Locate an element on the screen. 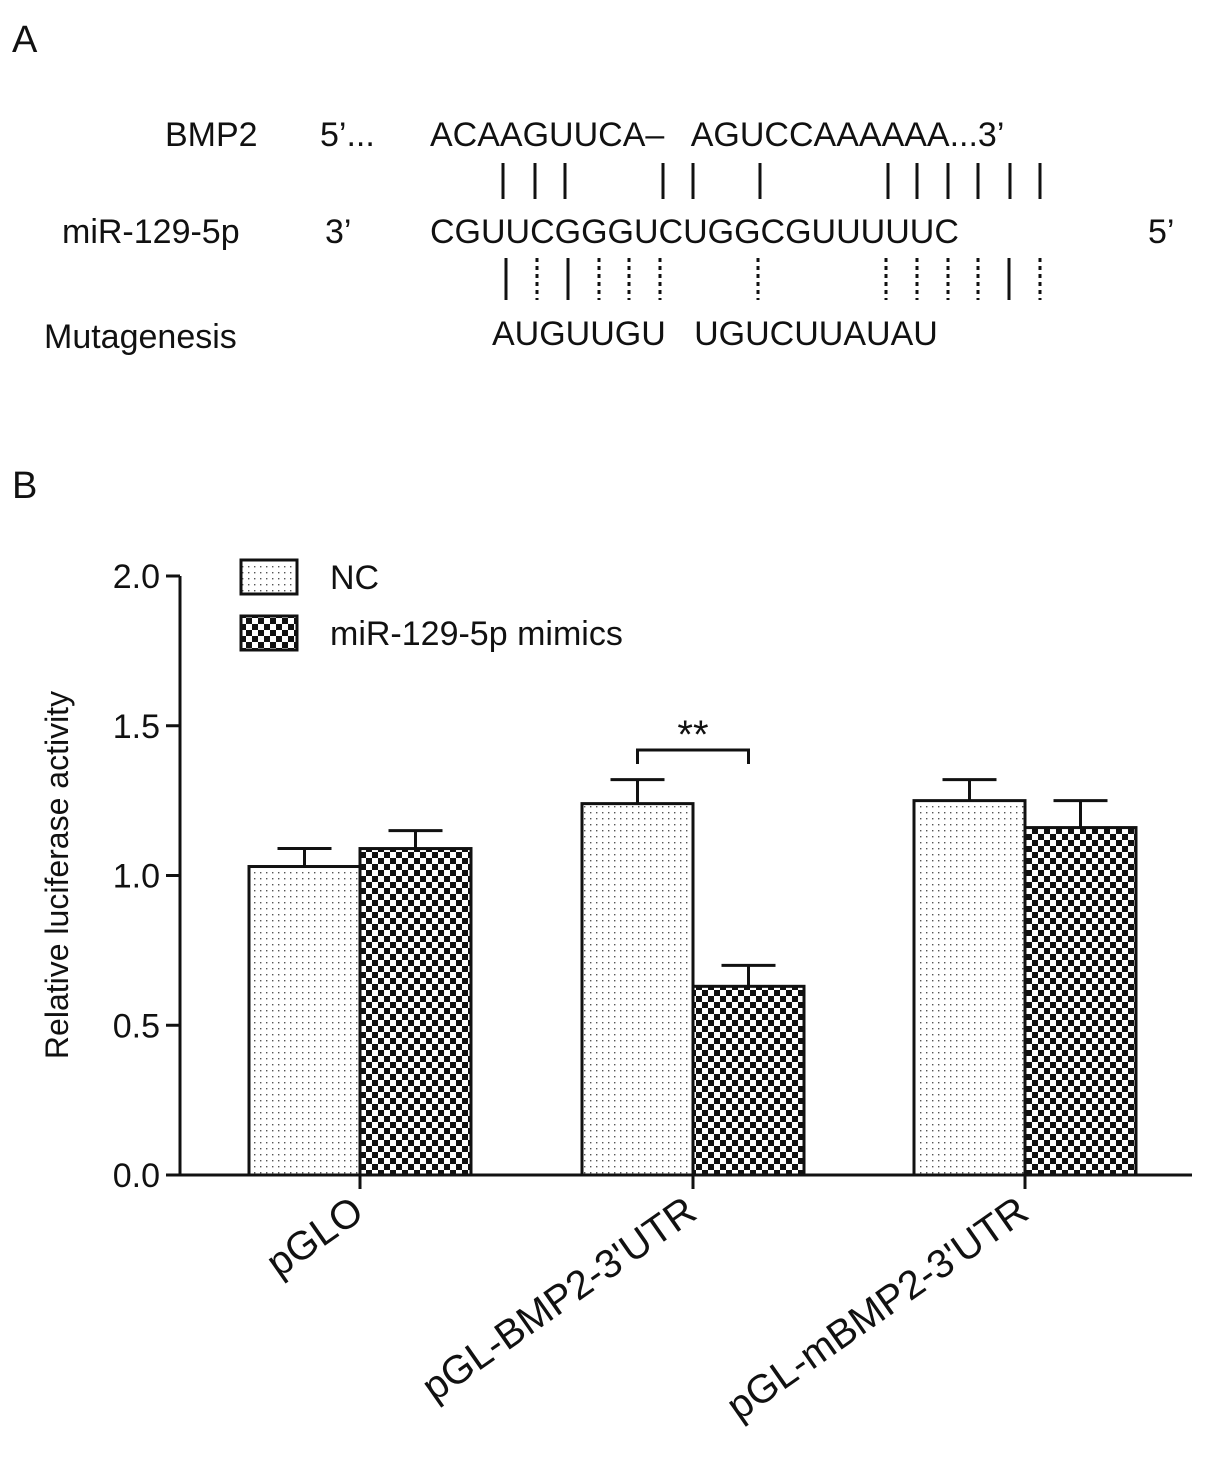  significance-label: ** is located at coordinates (692, 735).